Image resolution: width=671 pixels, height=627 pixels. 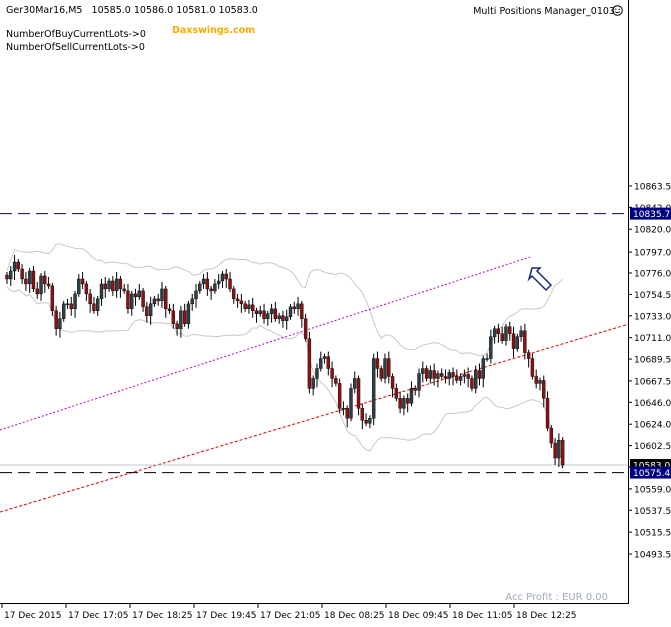 What do you see at coordinates (33, 616) in the screenshot?
I see `time-tick-label: 17 Dec 2015` at bounding box center [33, 616].